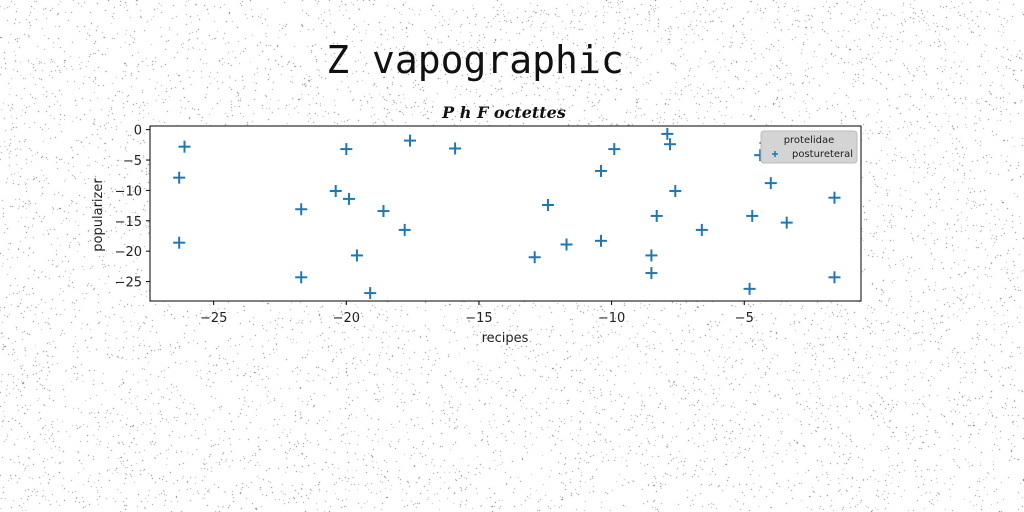 The image size is (1024, 512). What do you see at coordinates (809, 140) in the screenshot?
I see `legend-title: protelidae` at bounding box center [809, 140].